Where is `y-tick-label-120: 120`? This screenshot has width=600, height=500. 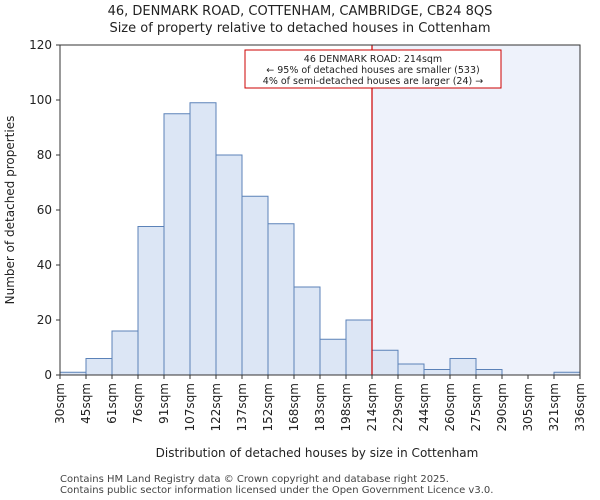
y-tick-label-120: 120 is located at coordinates (40, 45).